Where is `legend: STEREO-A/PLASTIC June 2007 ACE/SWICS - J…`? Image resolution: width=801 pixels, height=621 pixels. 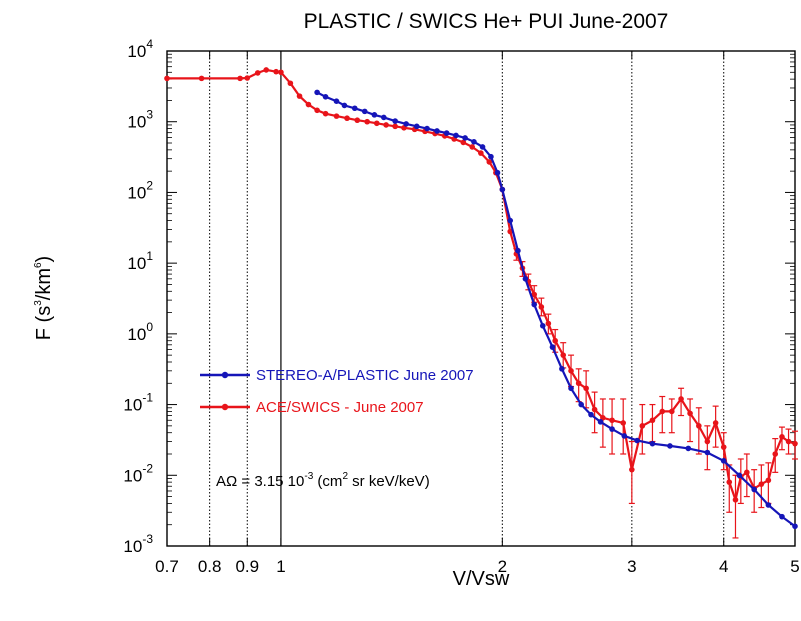
legend: STEREO-A/PLASTIC June 2007 ACE/SWICS - J… is located at coordinates (337, 391).